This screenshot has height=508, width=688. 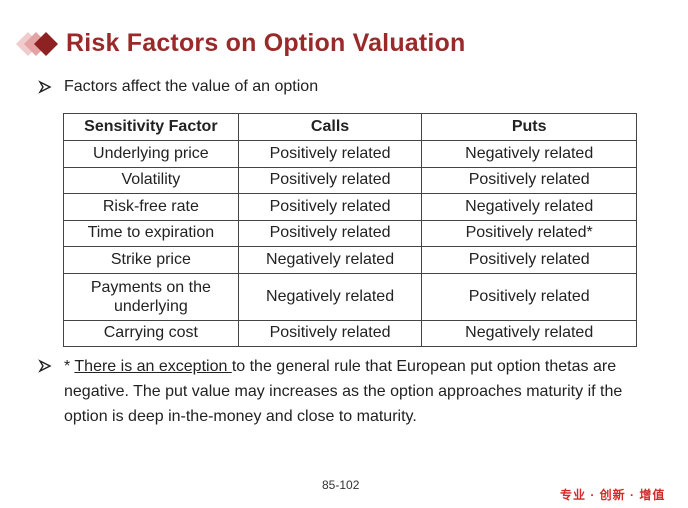 I want to click on header-puts: Puts, so click(x=529, y=127).